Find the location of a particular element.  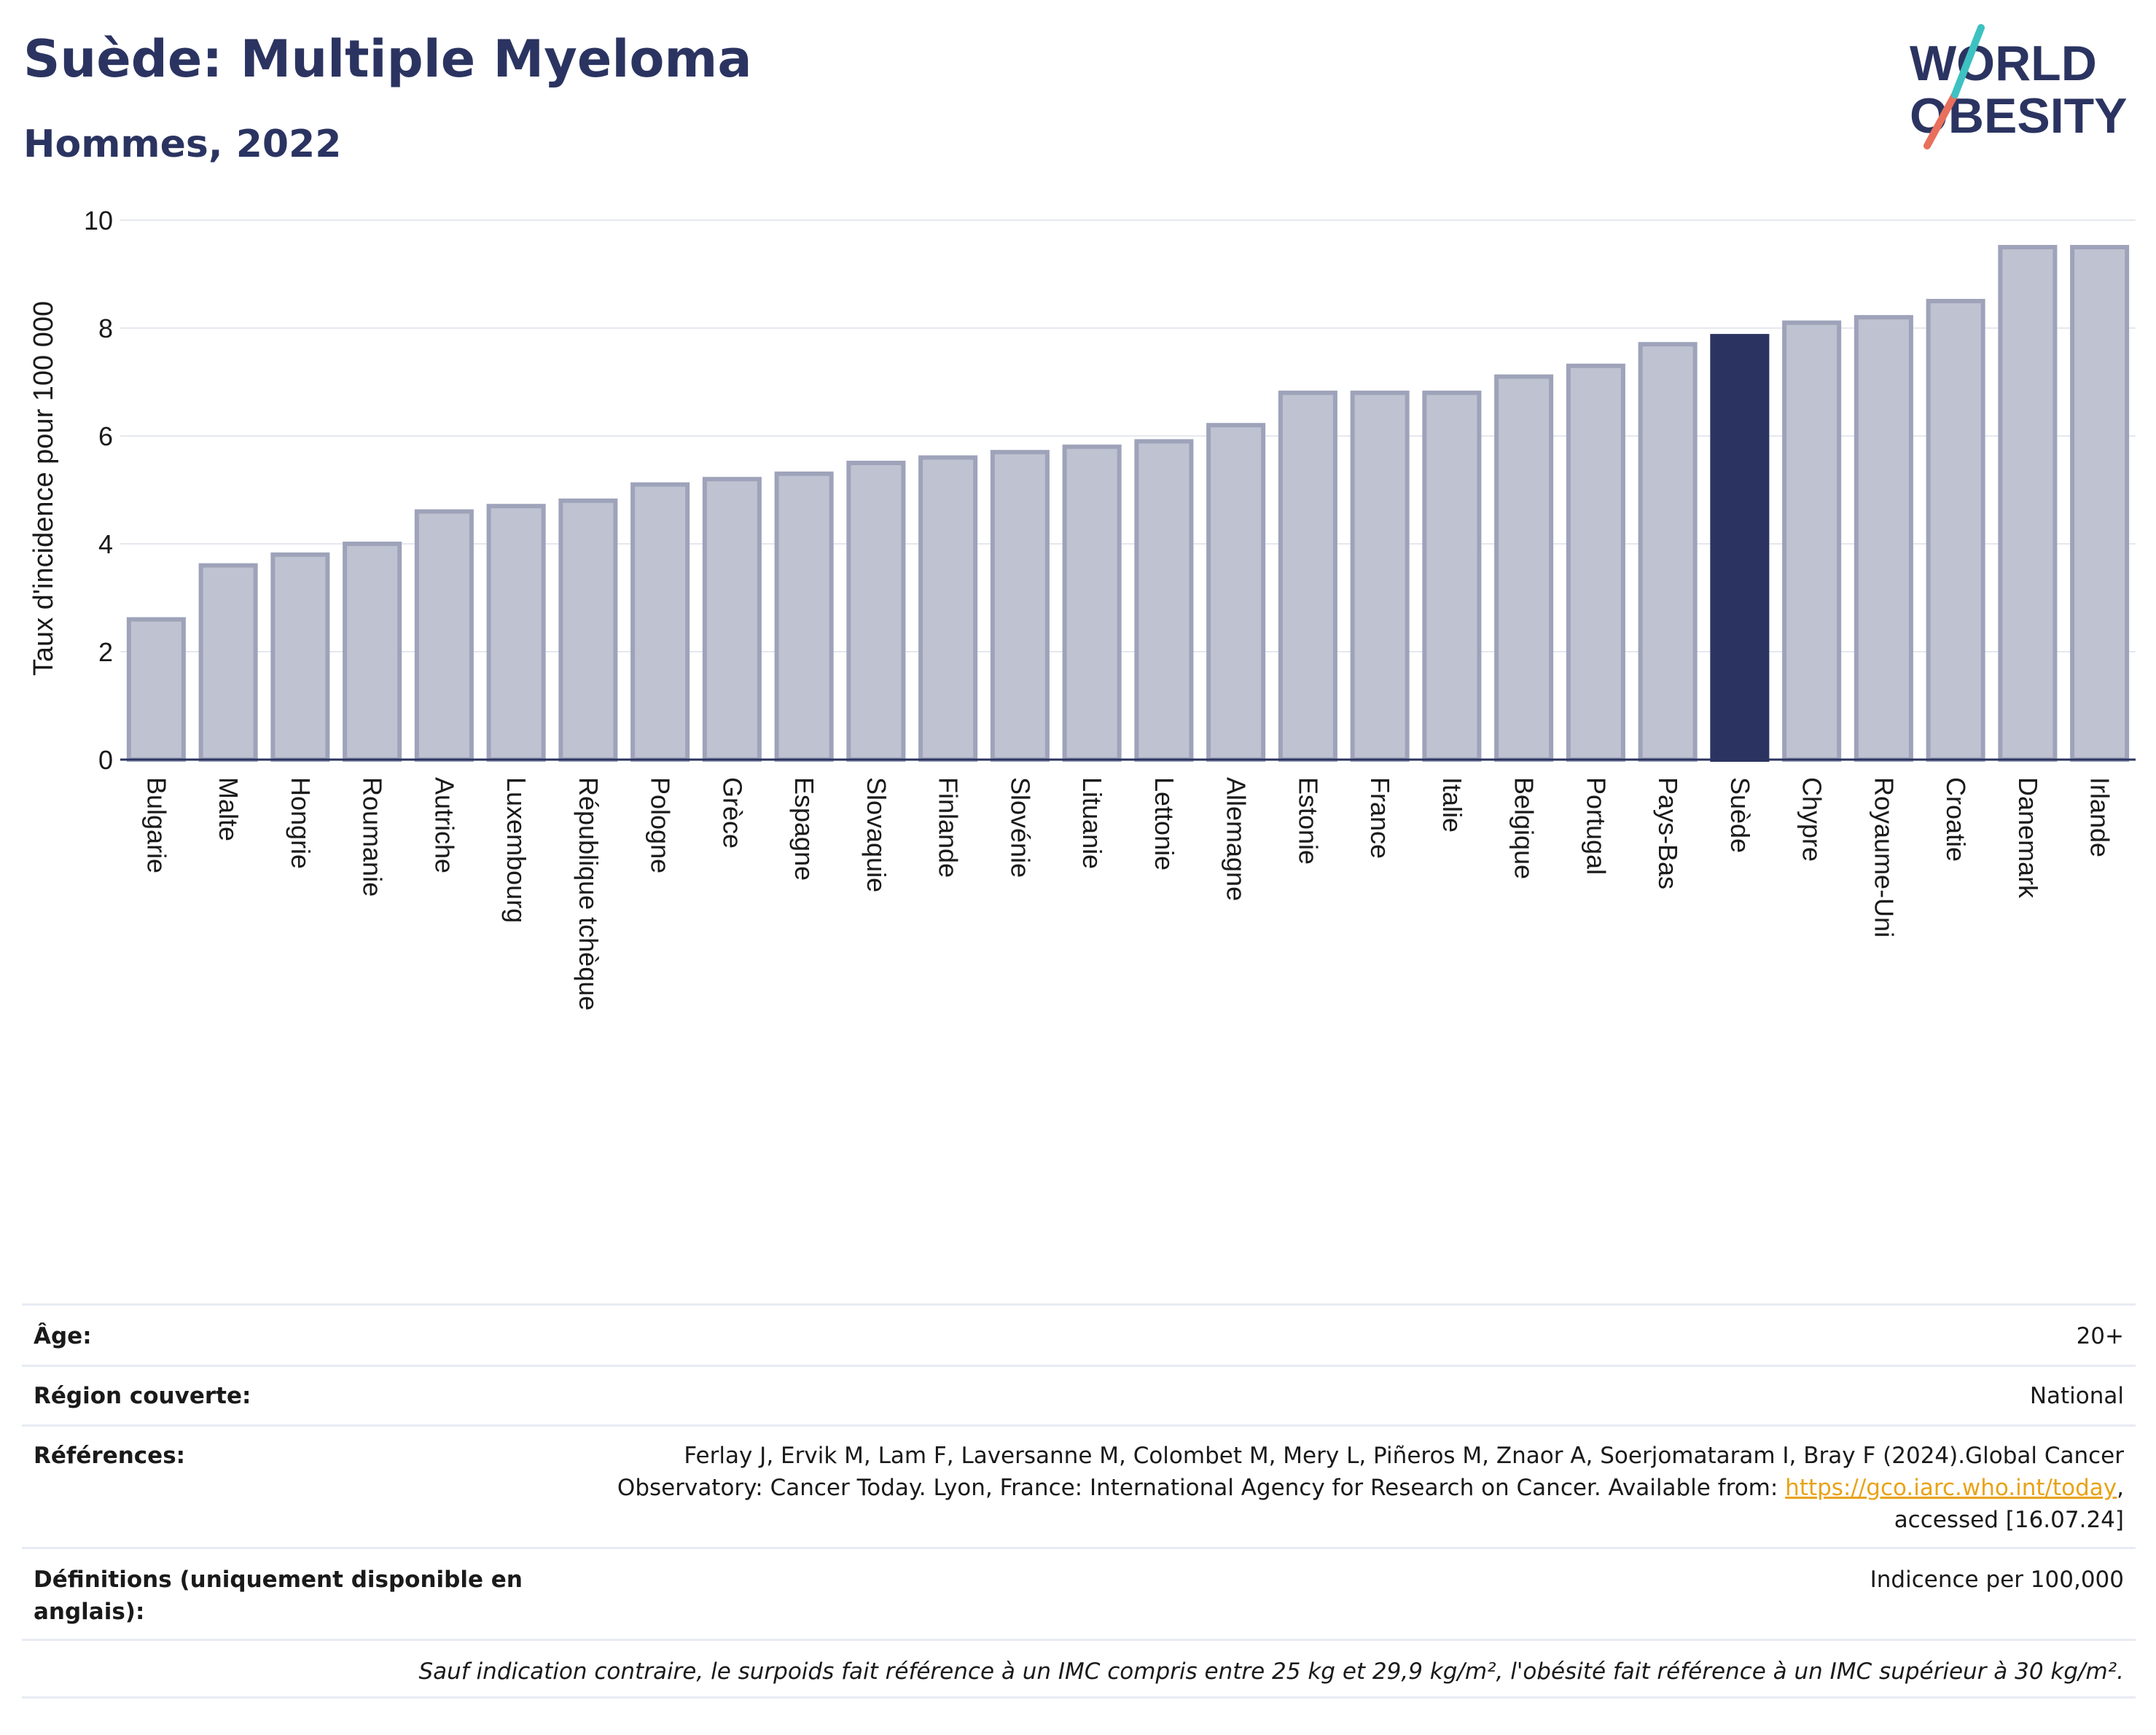

bar-grèce is located at coordinates (732, 619).